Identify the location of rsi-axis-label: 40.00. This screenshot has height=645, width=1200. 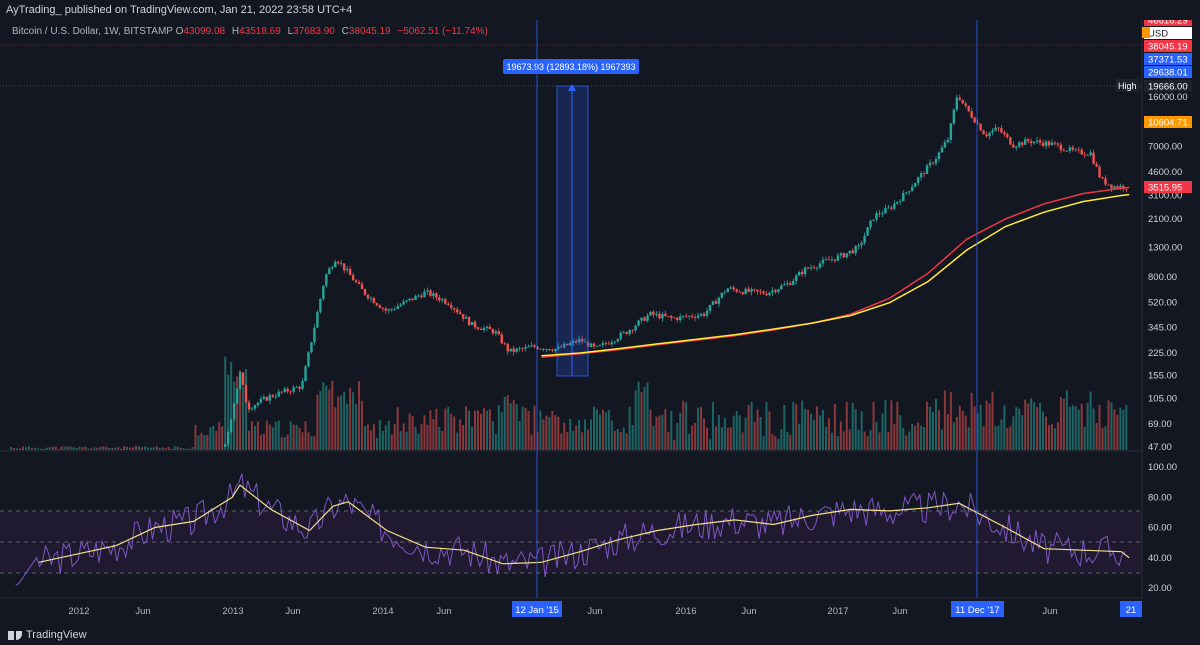
(1160, 558).